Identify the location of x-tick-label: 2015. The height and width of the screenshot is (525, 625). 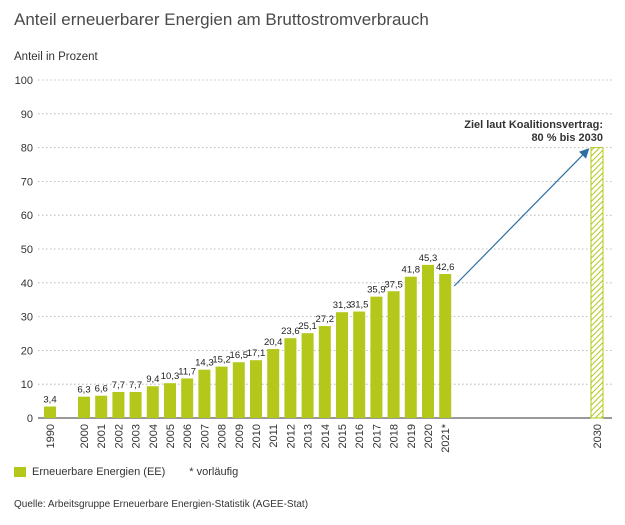
(343, 436).